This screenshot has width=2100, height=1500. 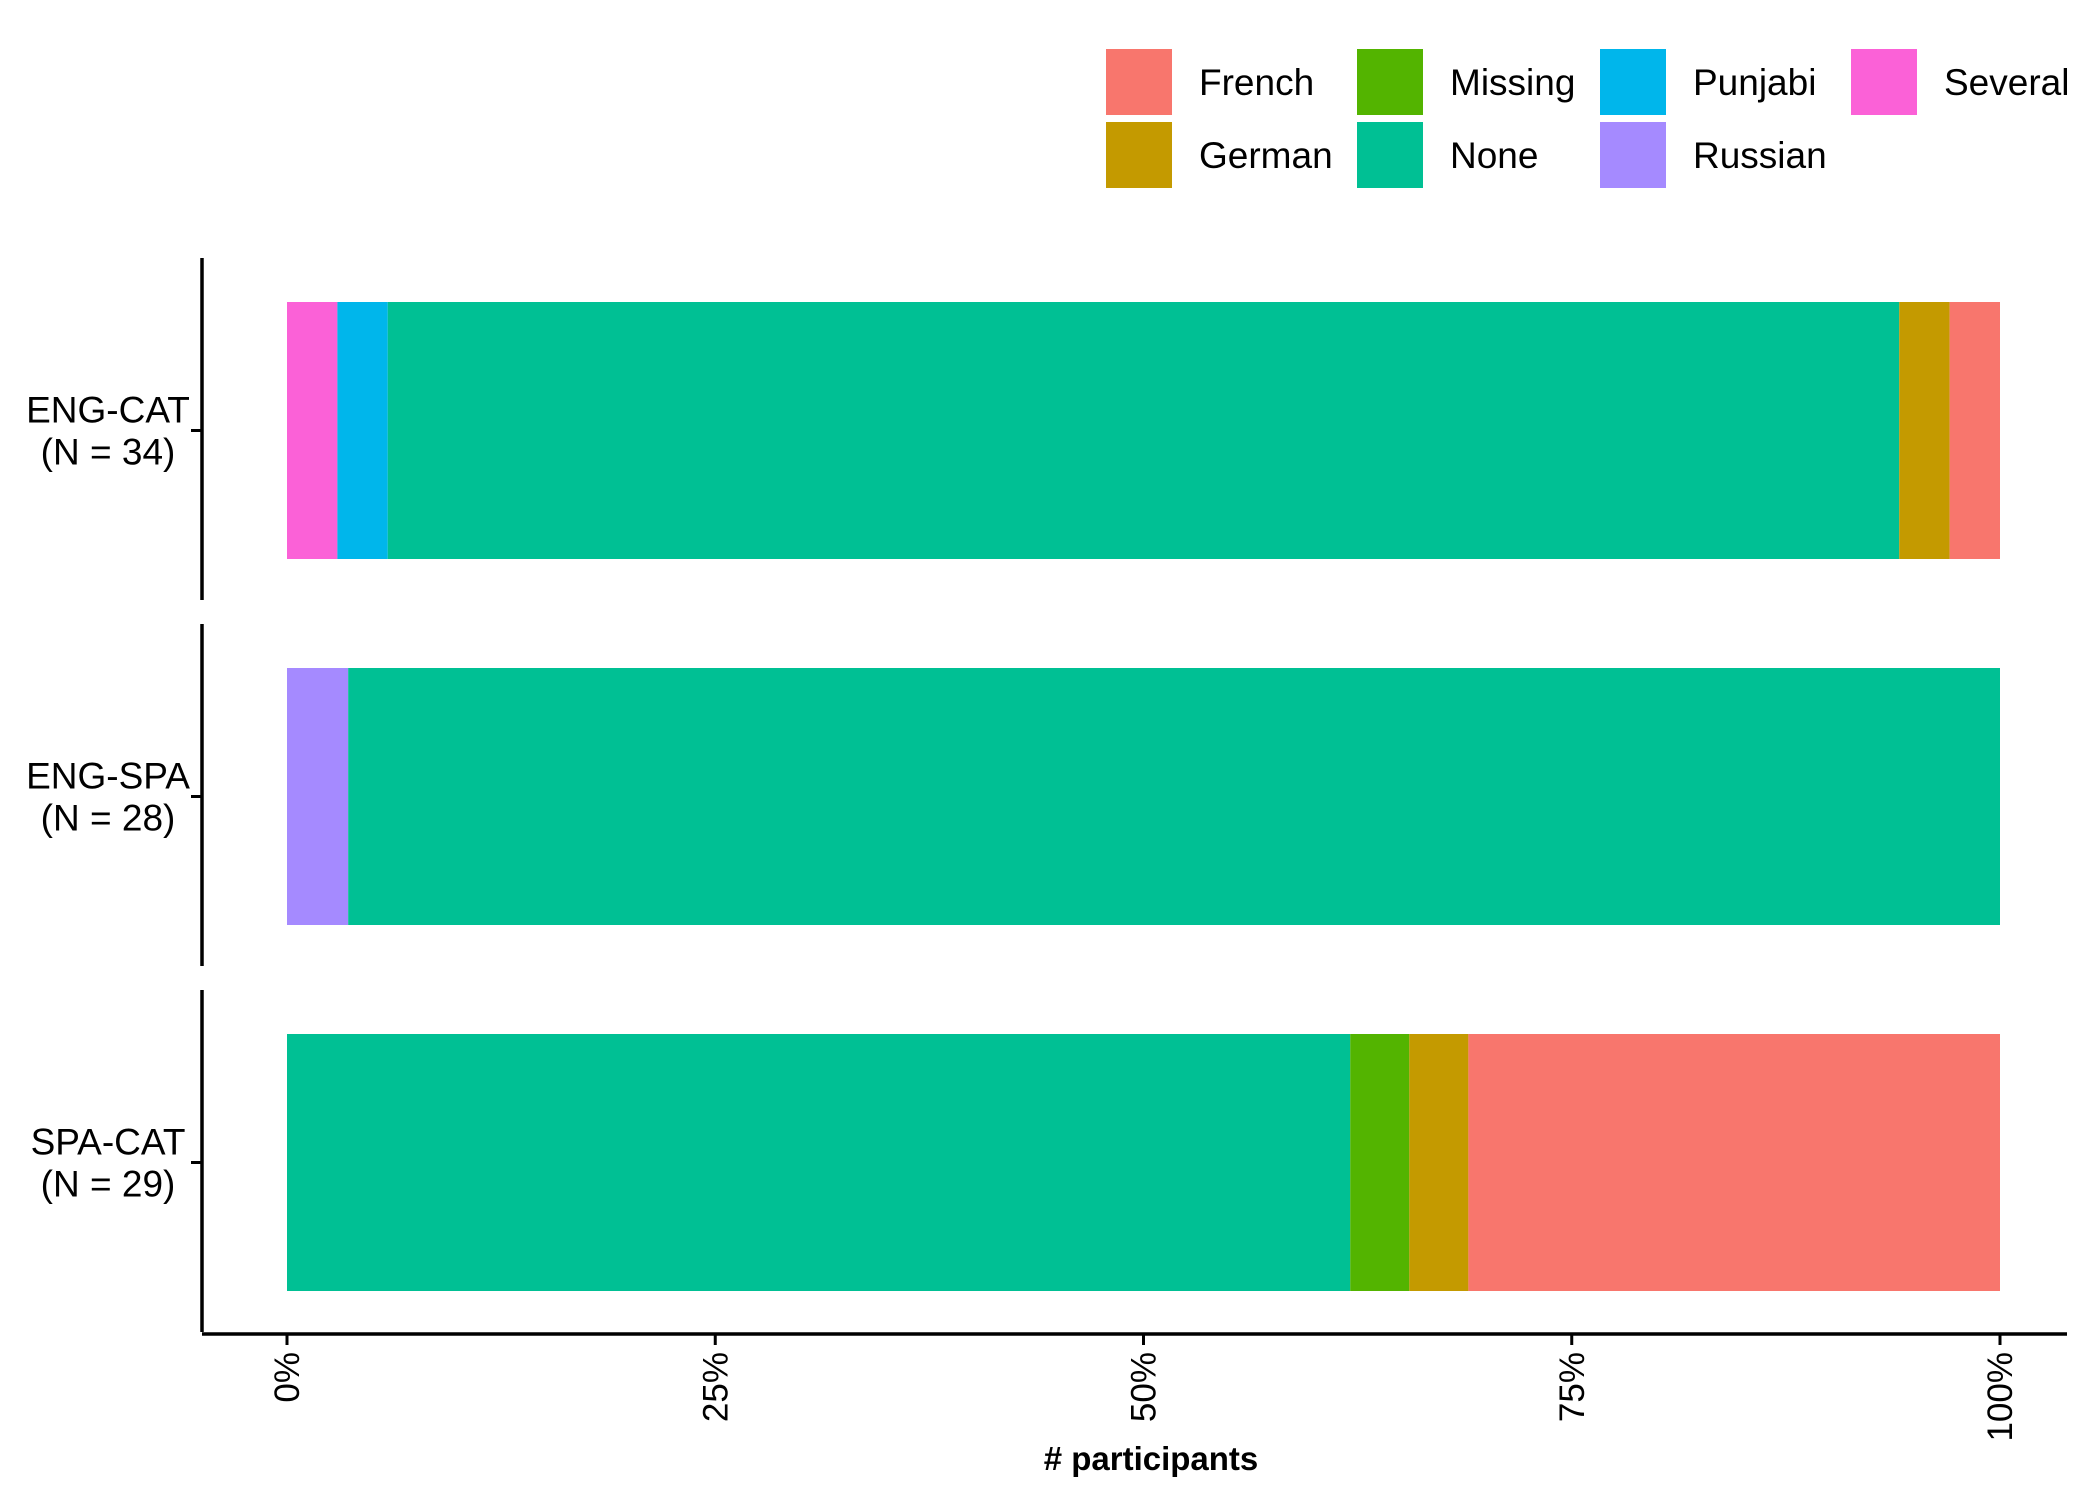 I want to click on bar-segment-punjabi-eng-cat, so click(x=362, y=430).